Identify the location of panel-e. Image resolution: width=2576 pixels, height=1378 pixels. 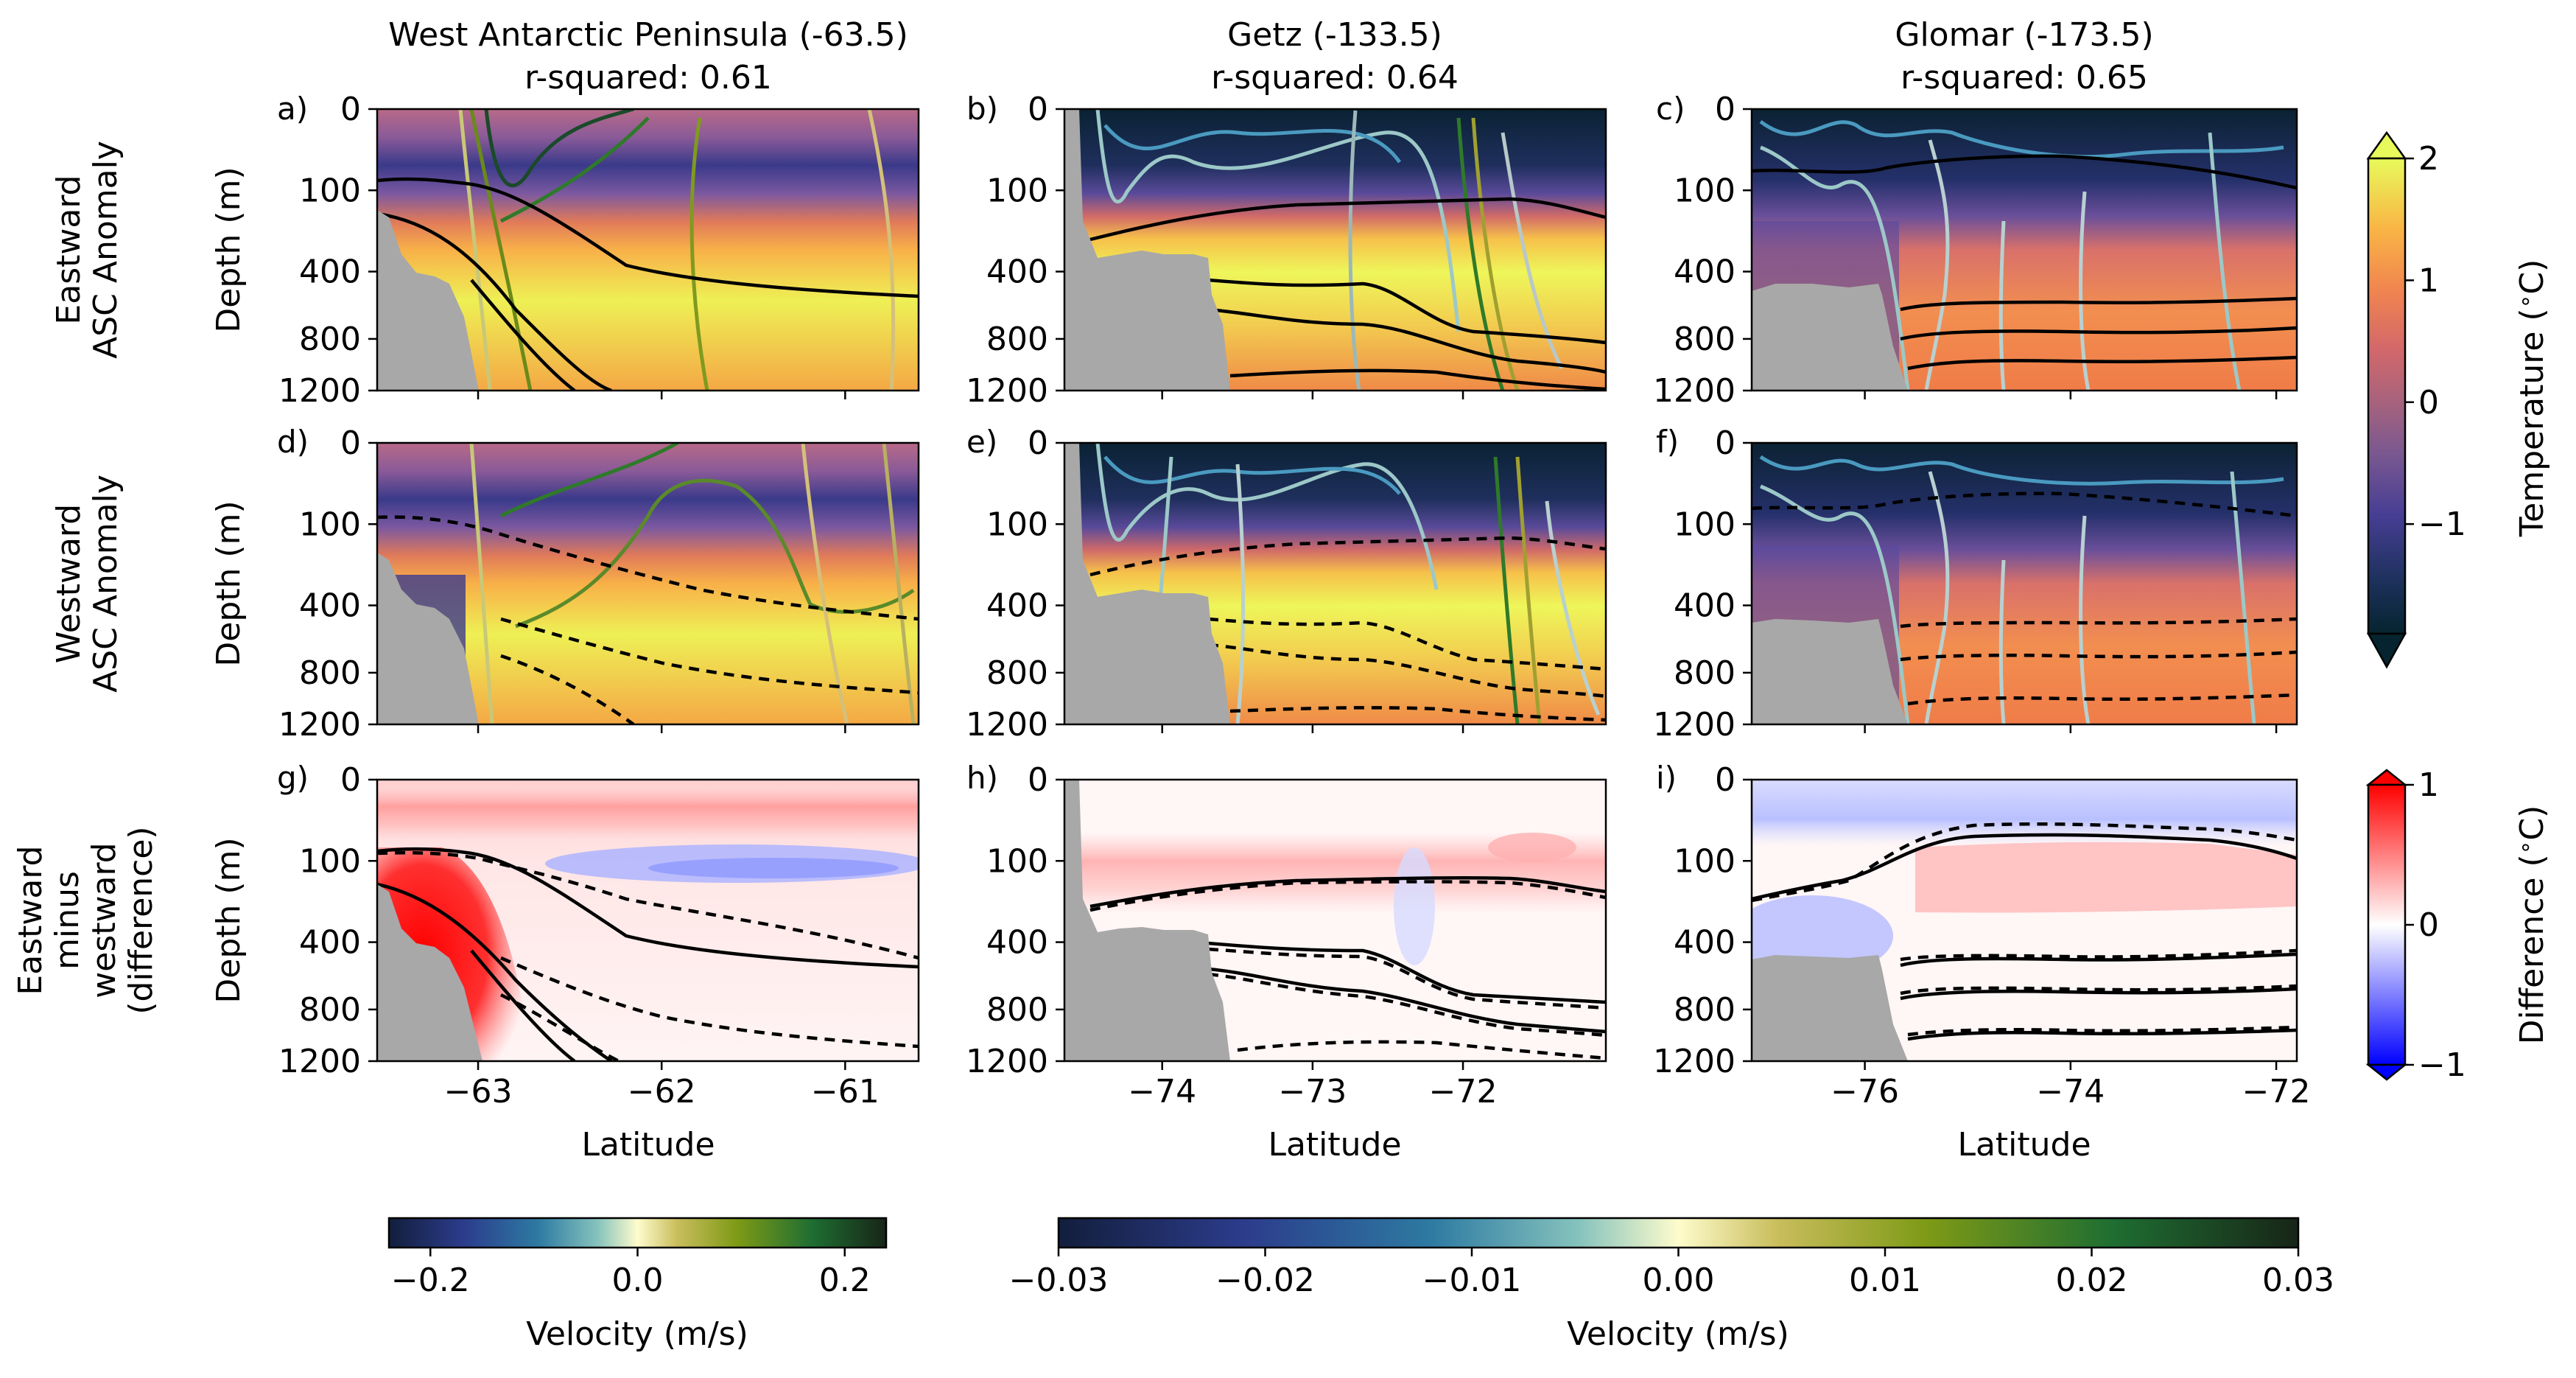
(1335, 583).